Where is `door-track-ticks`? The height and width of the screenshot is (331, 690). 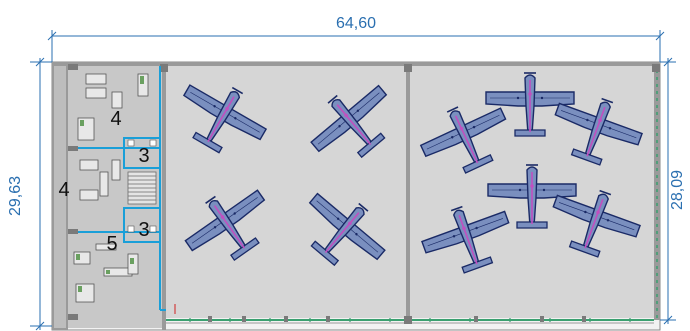 door-track-ticks is located at coordinates (410, 320).